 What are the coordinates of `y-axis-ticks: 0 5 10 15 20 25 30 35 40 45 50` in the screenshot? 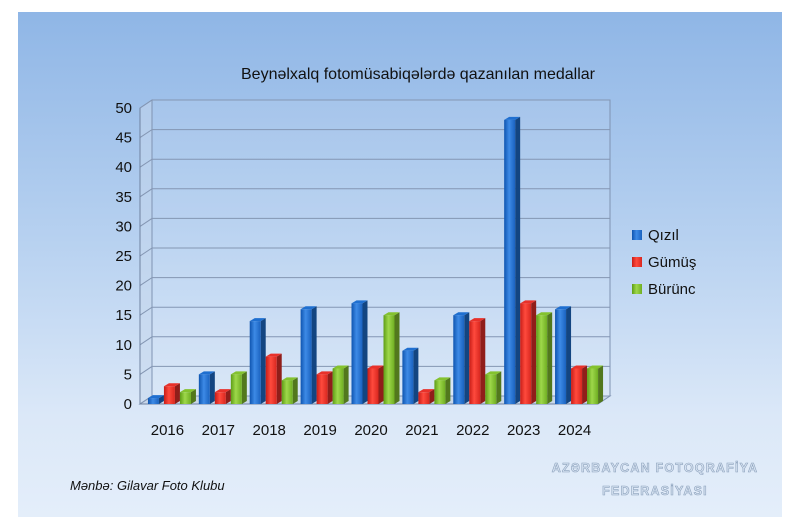 It's located at (123, 256).